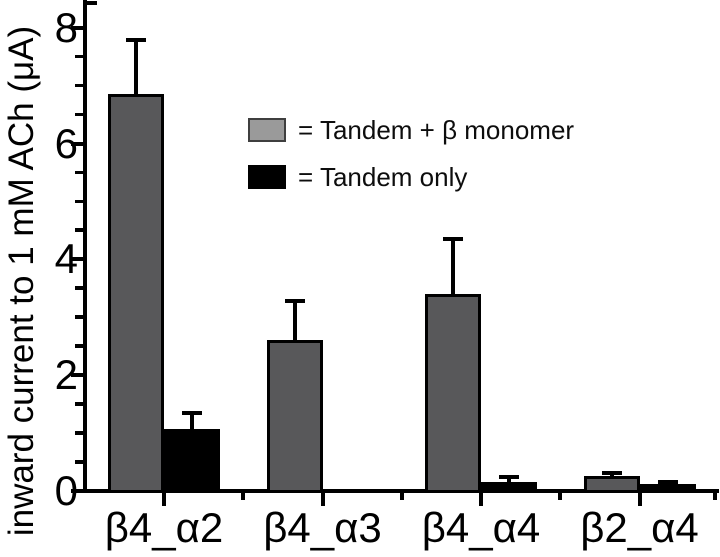  What do you see at coordinates (85, 246) in the screenshot?
I see `y-axis-line` at bounding box center [85, 246].